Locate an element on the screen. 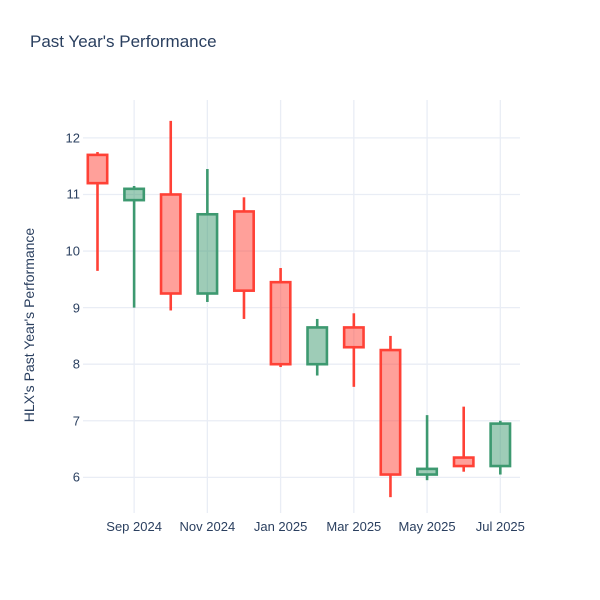 The image size is (600, 600). candle-jul-2025 is located at coordinates (500, 447).